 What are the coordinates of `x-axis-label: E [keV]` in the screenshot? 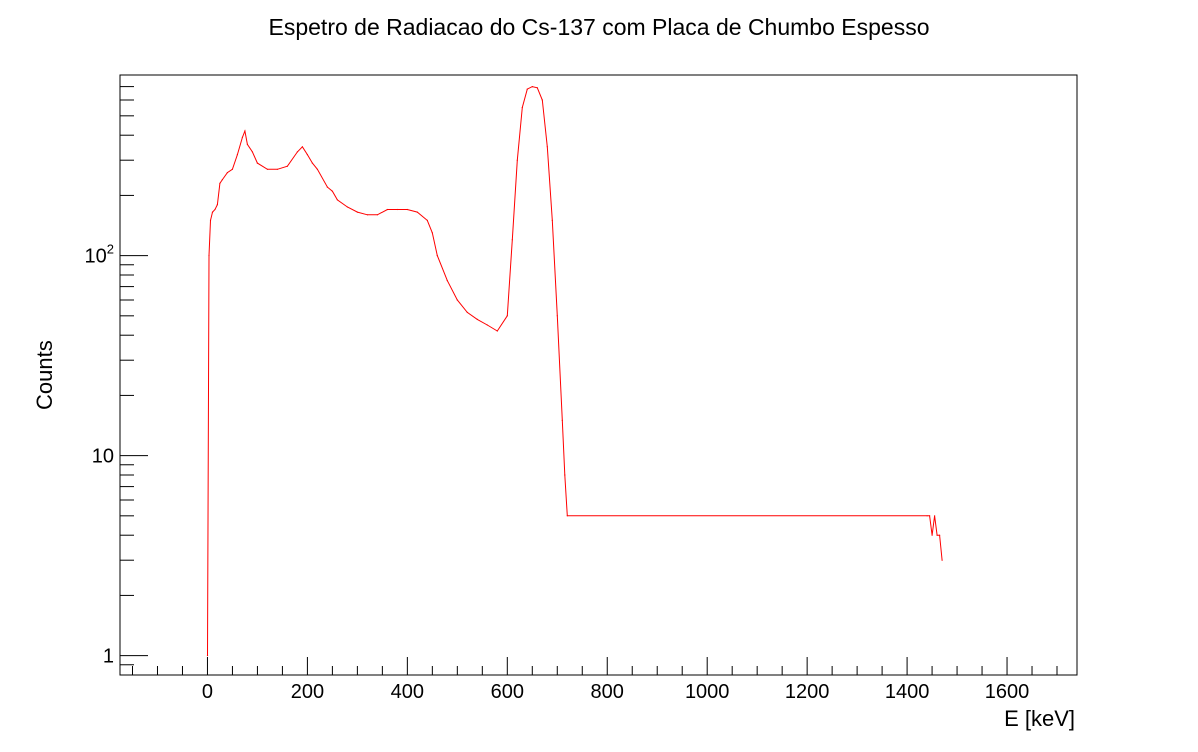 It's located at (1039, 718).